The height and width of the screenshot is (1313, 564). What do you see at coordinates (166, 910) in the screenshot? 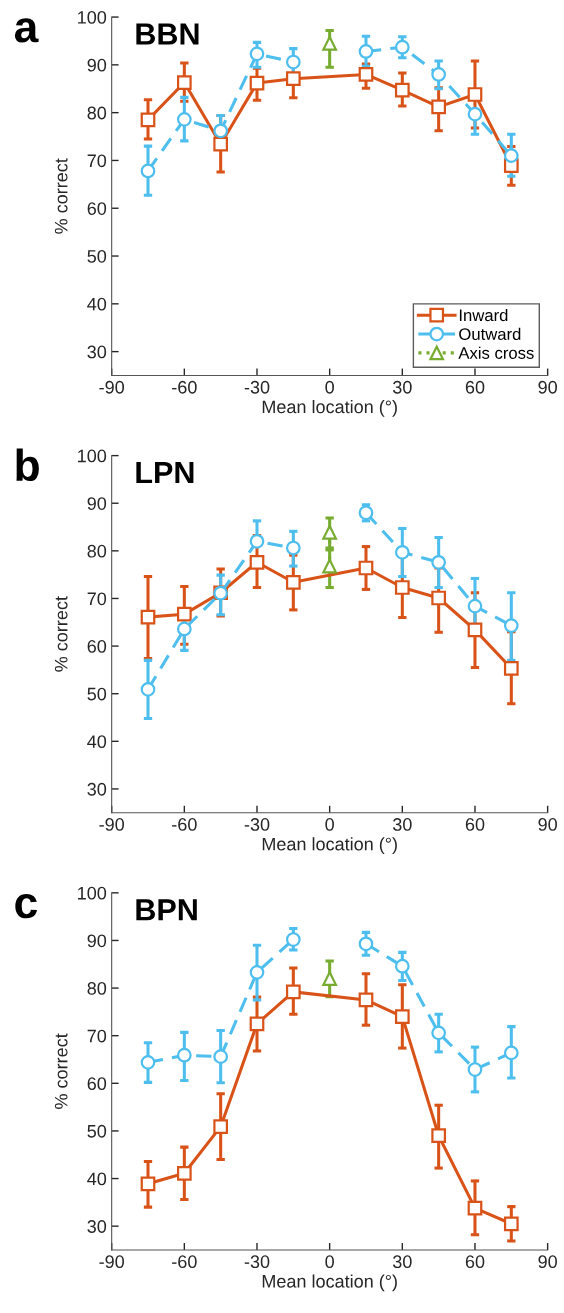
I see `chart-title: BPN` at bounding box center [166, 910].